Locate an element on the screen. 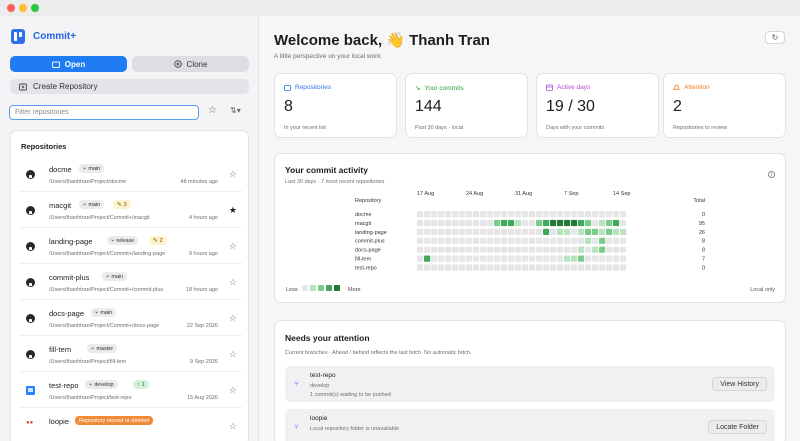 The image size is (800, 441). open-button: Open is located at coordinates (68, 64).